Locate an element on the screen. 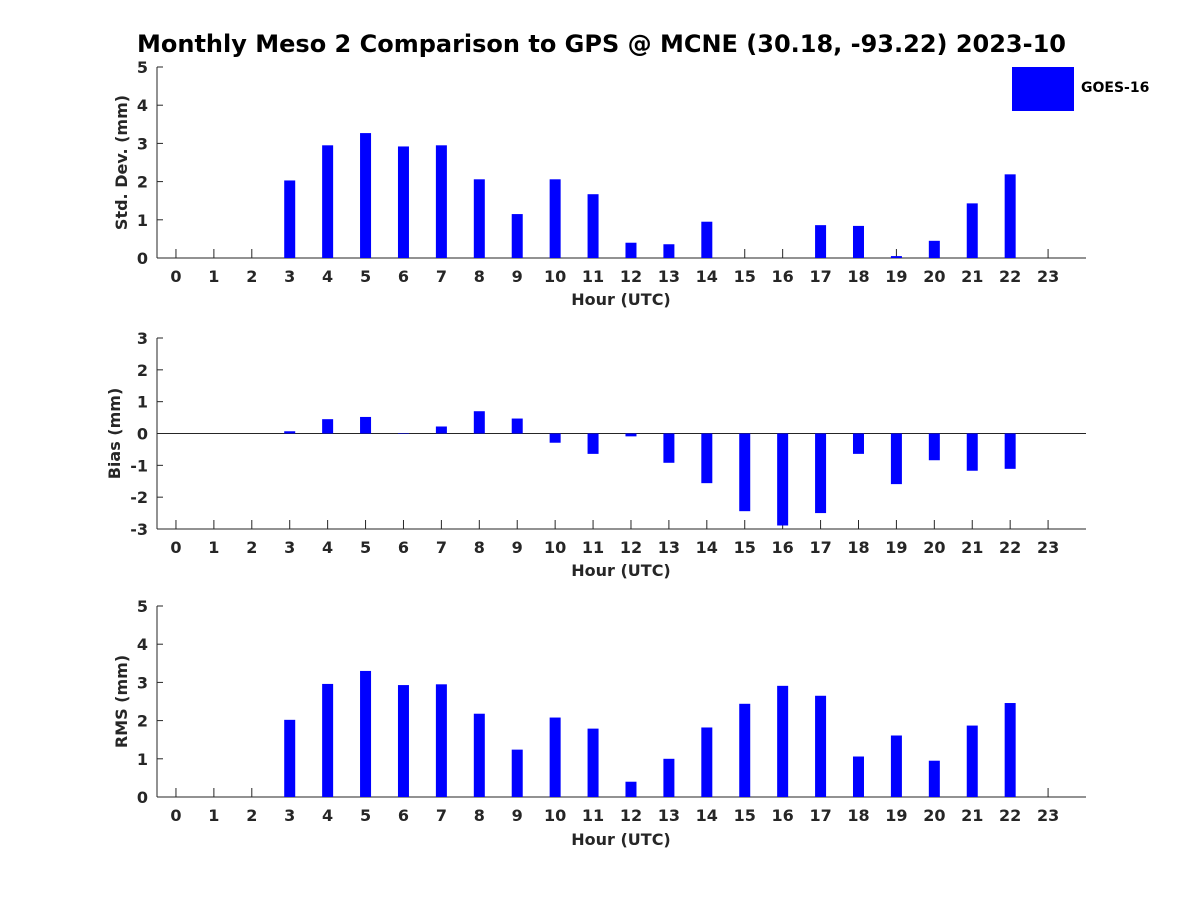 The image size is (1200, 900). legend: GOES-16 is located at coordinates (1080, 89).